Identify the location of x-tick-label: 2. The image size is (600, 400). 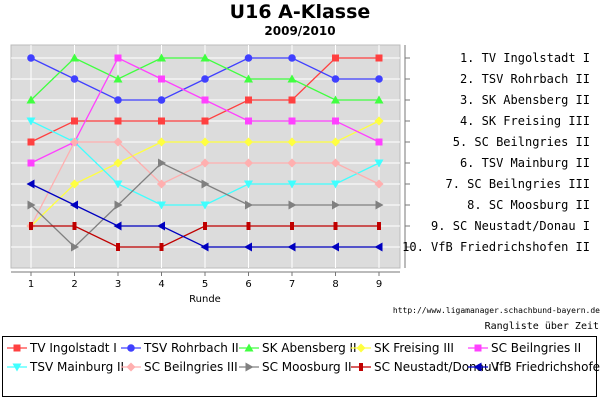
(74, 284).